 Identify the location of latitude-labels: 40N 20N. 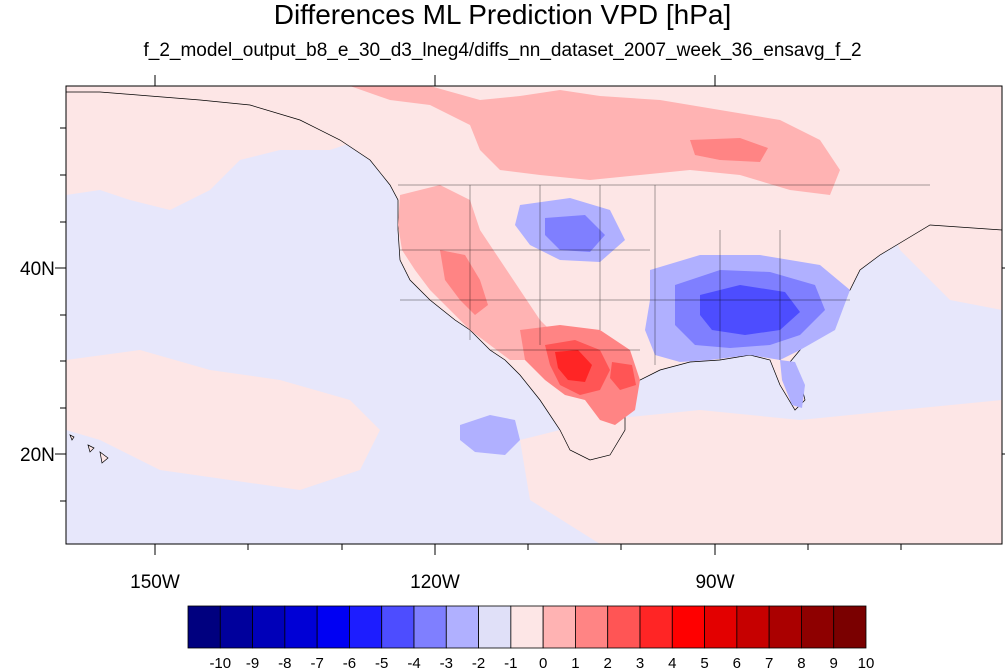
(37, 362).